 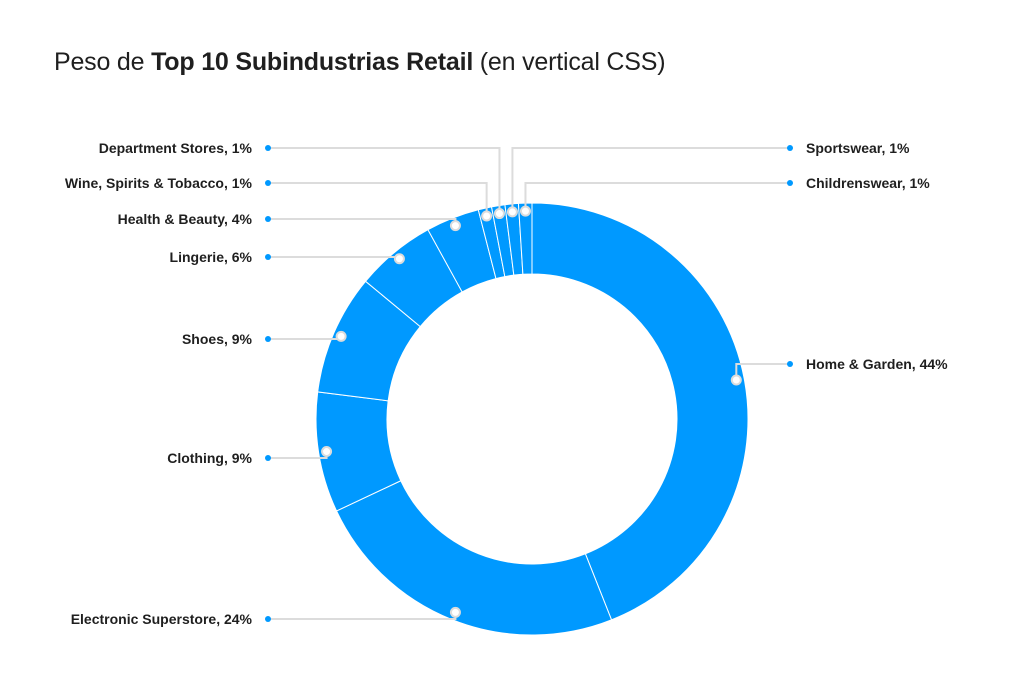 I want to click on label-group-electronic-superstore: Electronic Superstore, 24%, so click(x=266, y=616).